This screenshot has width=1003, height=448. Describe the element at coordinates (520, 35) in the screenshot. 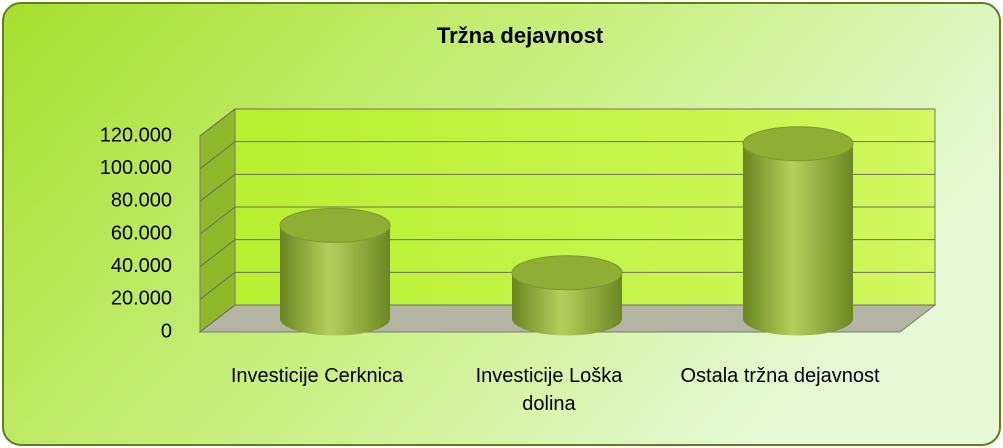

I see `chart-title: Tržna dejavnost` at that location.